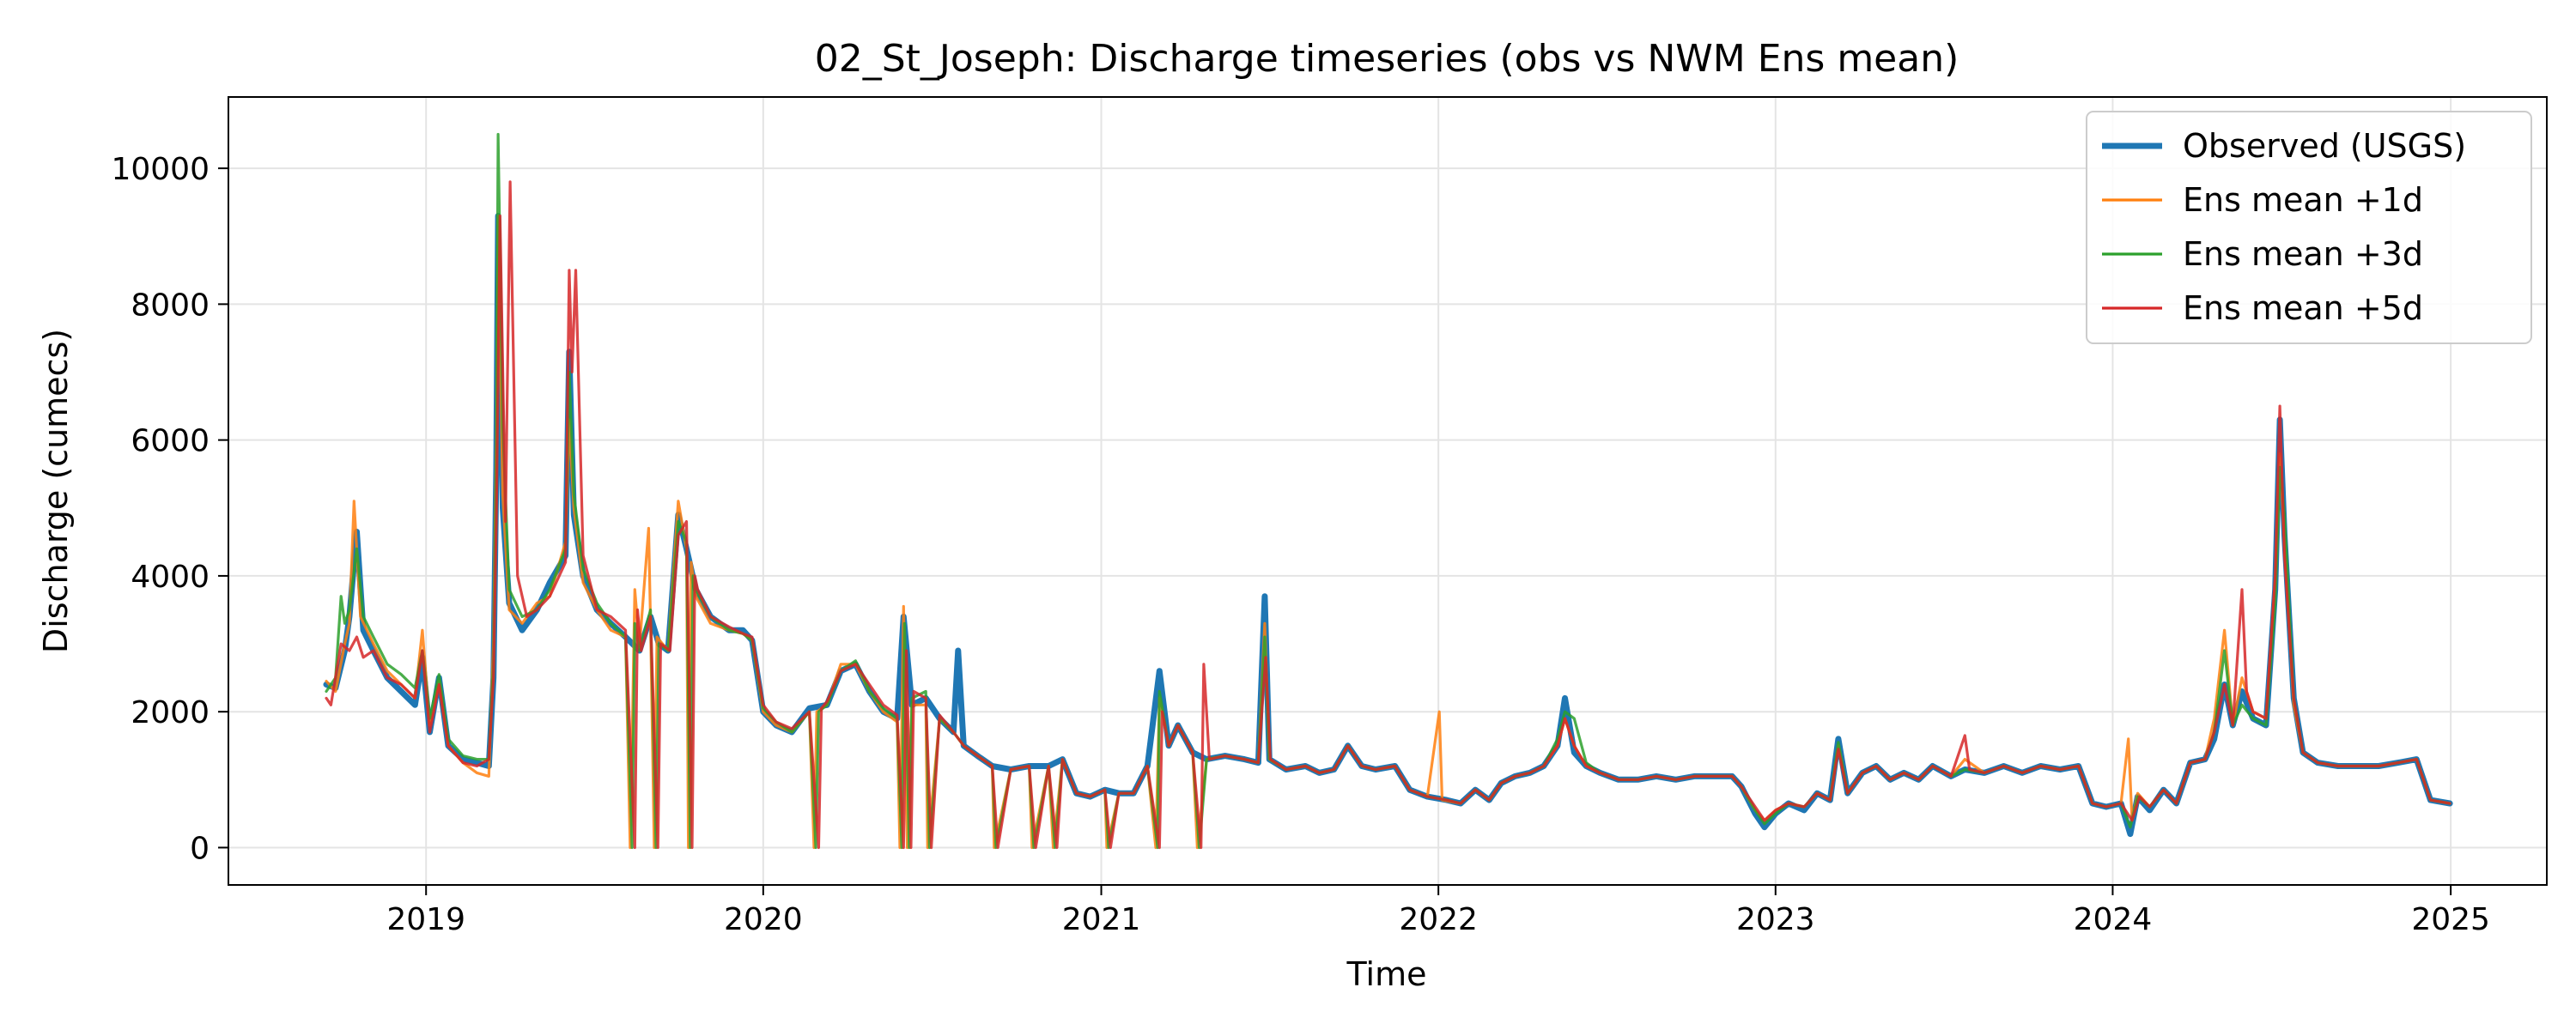 The width and height of the screenshot is (2576, 1030). Describe the element at coordinates (2303, 254) in the screenshot. I see `legend-label: Ens mean +3d` at that location.